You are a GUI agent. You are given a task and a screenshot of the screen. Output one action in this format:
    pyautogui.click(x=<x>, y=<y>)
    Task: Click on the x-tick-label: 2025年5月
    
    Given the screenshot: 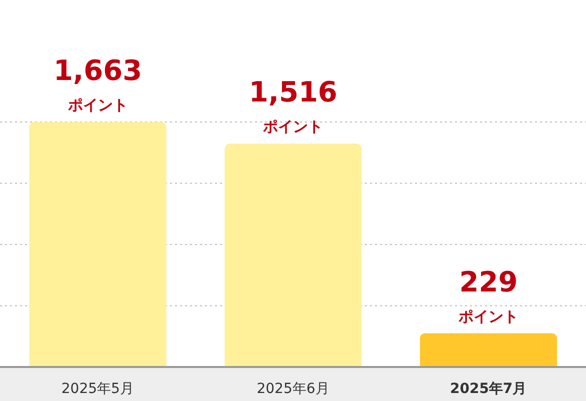 What is the action you would take?
    pyautogui.click(x=97, y=389)
    